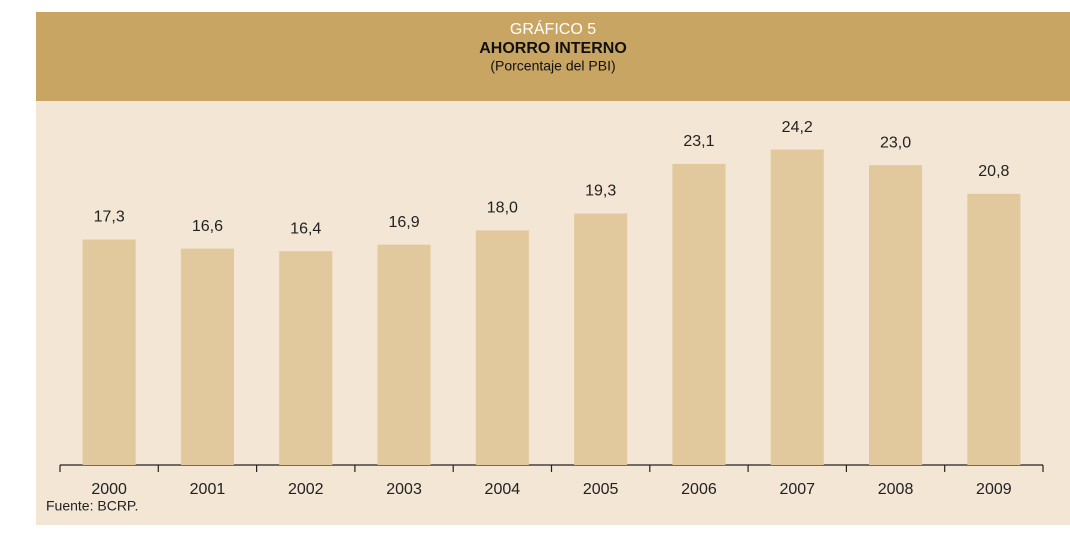 The image size is (1070, 542). Describe the element at coordinates (109, 489) in the screenshot. I see `x-tick-label: 2000` at that location.